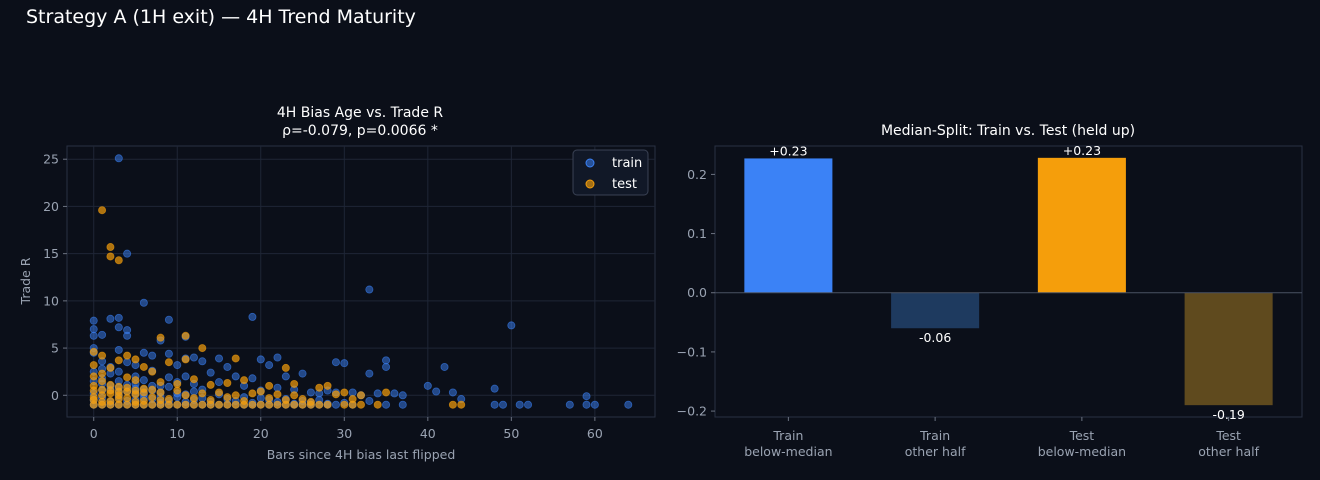 The image size is (1320, 480). Describe the element at coordinates (624, 184) in the screenshot. I see `legend-label-test: test` at that location.